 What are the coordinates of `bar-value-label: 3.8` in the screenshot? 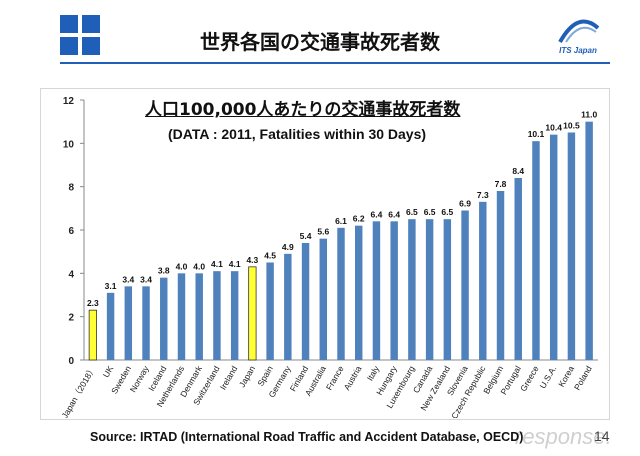 It's located at (164, 271).